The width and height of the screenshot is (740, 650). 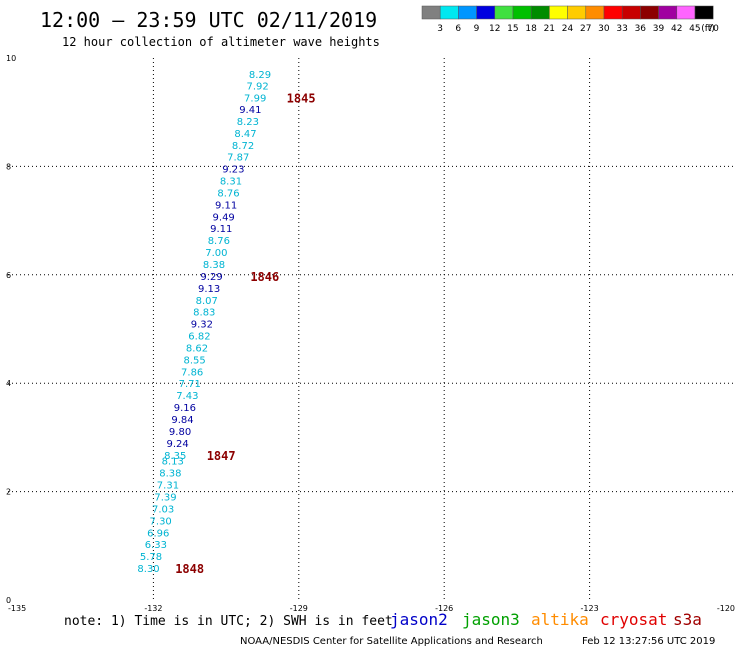 I want to click on wave-height-point: 8.47, so click(x=245, y=134).